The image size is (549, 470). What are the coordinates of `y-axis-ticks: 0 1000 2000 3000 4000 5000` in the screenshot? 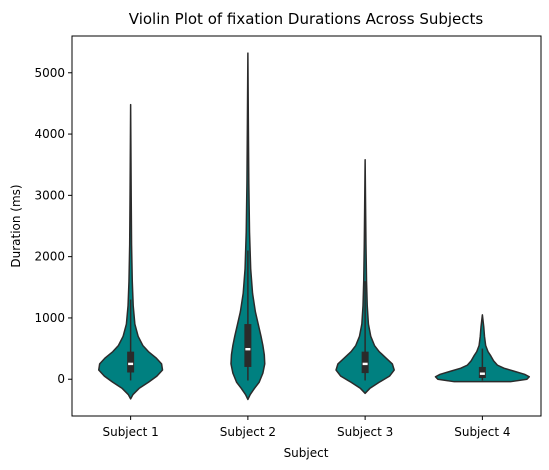 It's located at (53, 226).